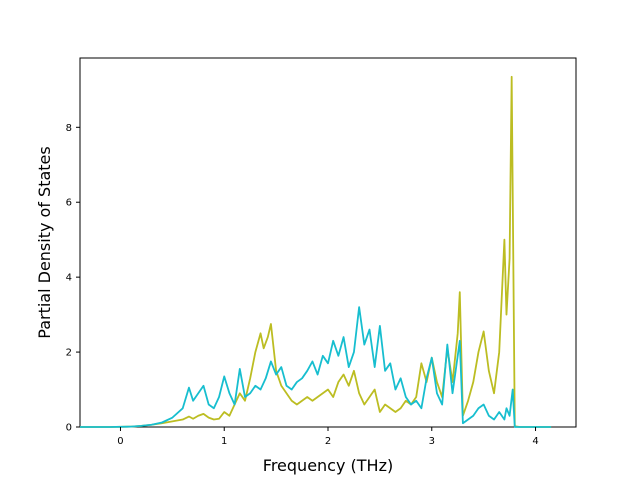  Describe the element at coordinates (224, 441) in the screenshot. I see `x-tick-label: 1` at that location.